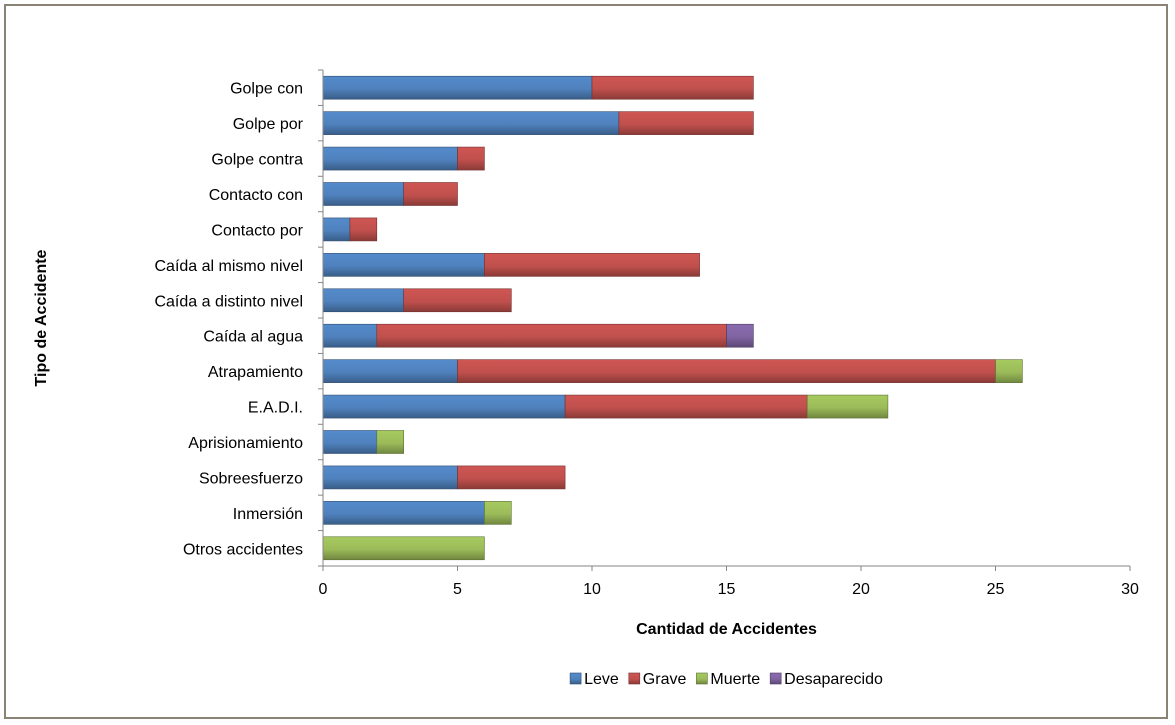 The height and width of the screenshot is (725, 1175). I want to click on category-label: Caída al mismo nivel, so click(229, 266).